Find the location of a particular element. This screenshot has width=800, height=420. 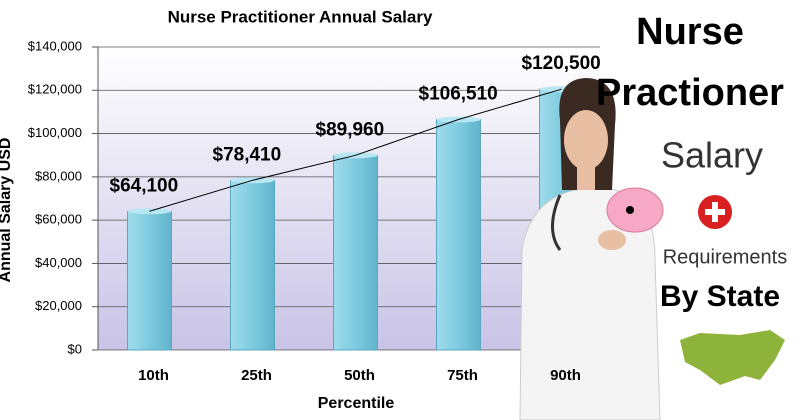

y-tick-label: $120,000 is located at coordinates (55, 89).